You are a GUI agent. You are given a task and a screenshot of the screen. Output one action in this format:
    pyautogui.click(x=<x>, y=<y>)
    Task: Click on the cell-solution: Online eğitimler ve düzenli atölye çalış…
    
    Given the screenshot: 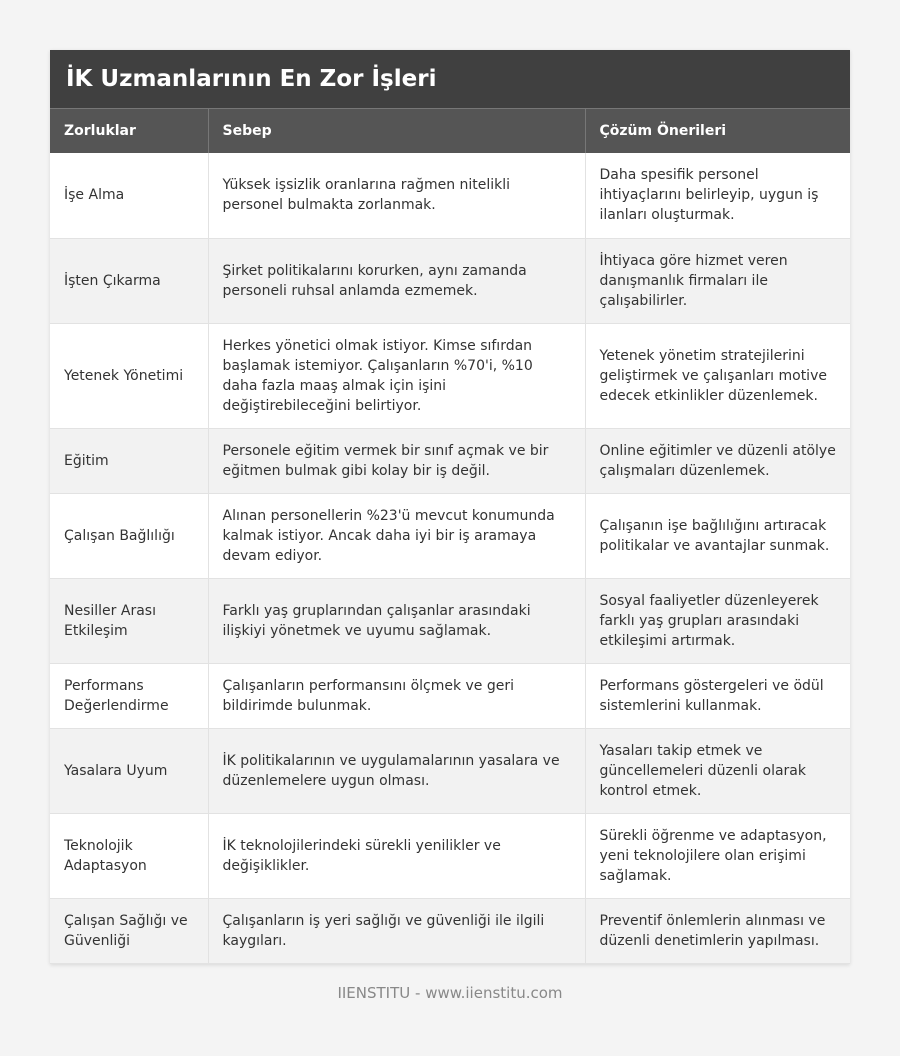 What is the action you would take?
    pyautogui.click(x=717, y=461)
    